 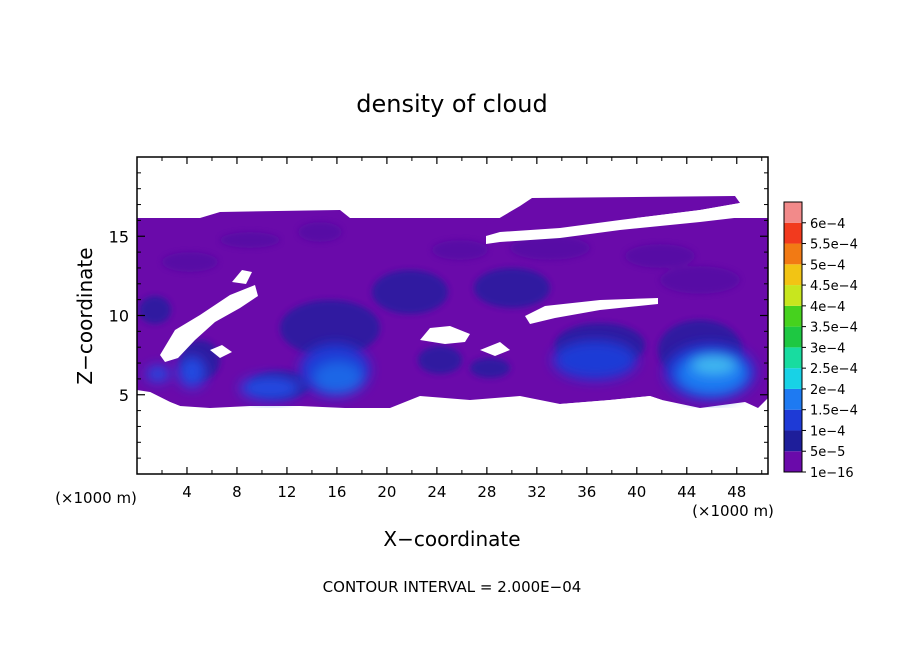 What do you see at coordinates (119, 236) in the screenshot?
I see `y-tick-label: 15` at bounding box center [119, 236].